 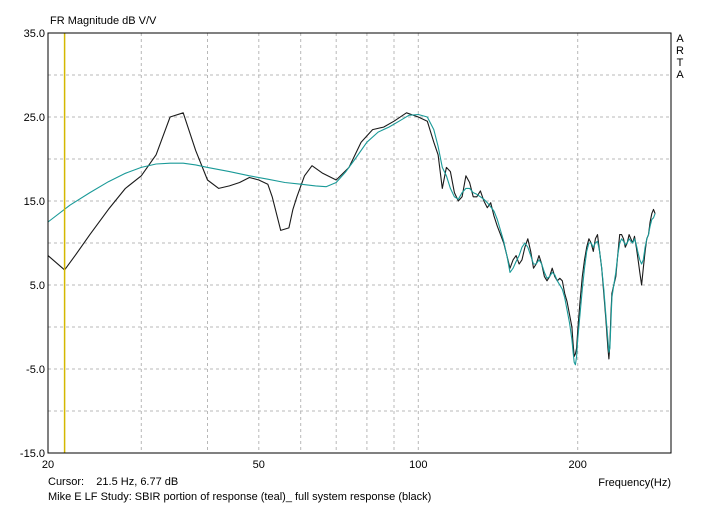 What do you see at coordinates (418, 465) in the screenshot?
I see `x-tick-label: 100` at bounding box center [418, 465].